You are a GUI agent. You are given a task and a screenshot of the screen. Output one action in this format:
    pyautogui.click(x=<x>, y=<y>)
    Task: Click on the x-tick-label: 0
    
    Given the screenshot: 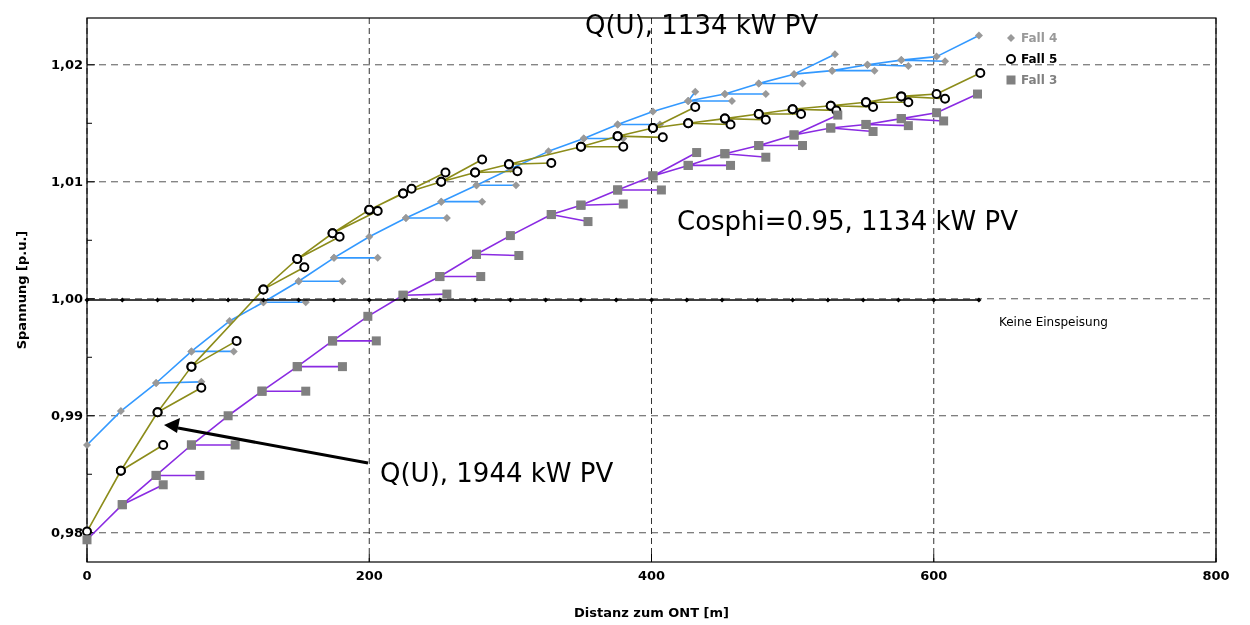 What is the action you would take?
    pyautogui.click(x=87, y=575)
    